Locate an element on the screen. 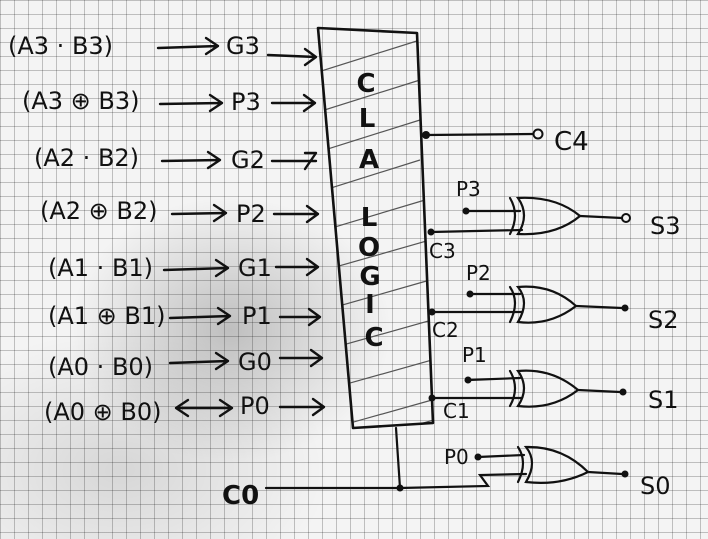 This screenshot has height=539, width=708. sum-s1-label: S1 is located at coordinates (663, 400).